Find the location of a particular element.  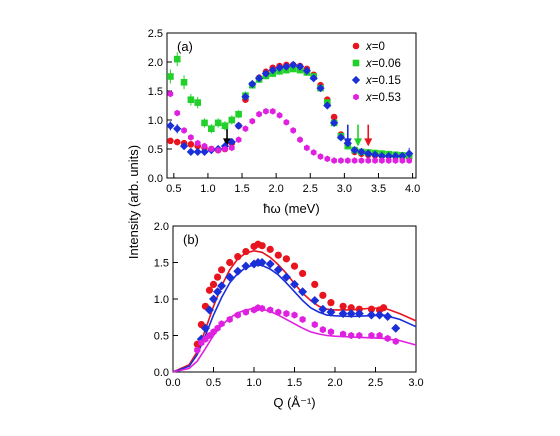

panel-label: (b) is located at coordinates (191, 239).